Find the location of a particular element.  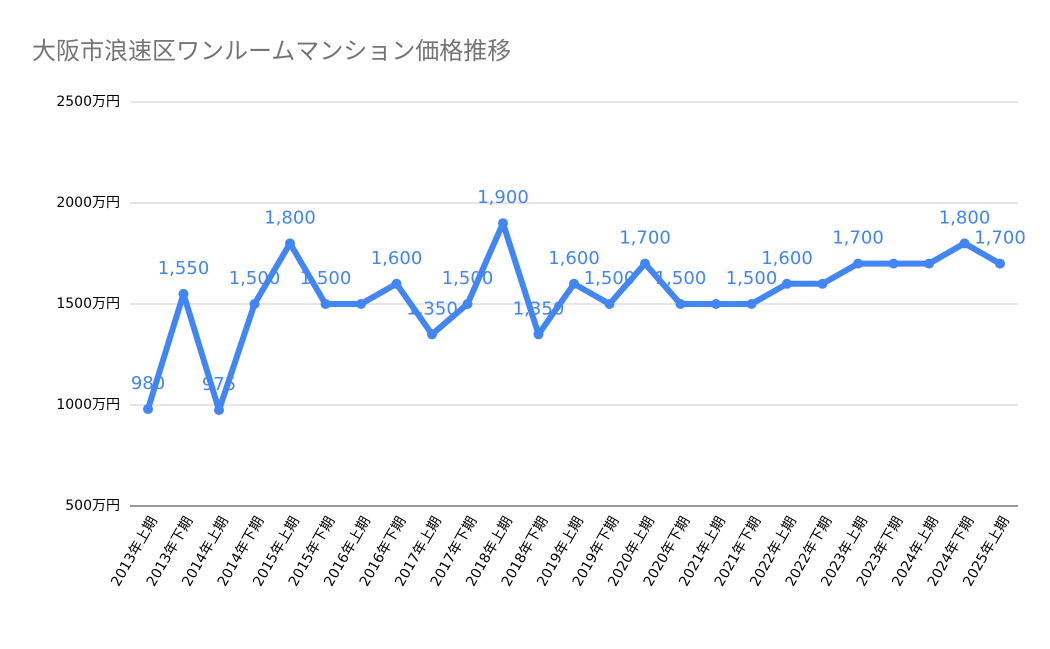

value-label: 1,900 is located at coordinates (503, 197).